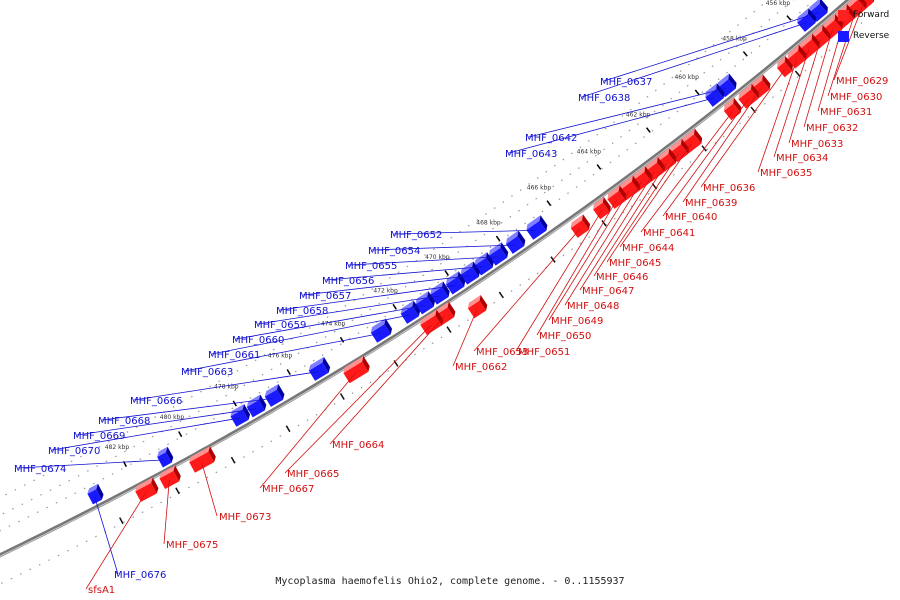  What do you see at coordinates (577, 321) in the screenshot?
I see `forward-gene-label: MHF_0649` at bounding box center [577, 321].